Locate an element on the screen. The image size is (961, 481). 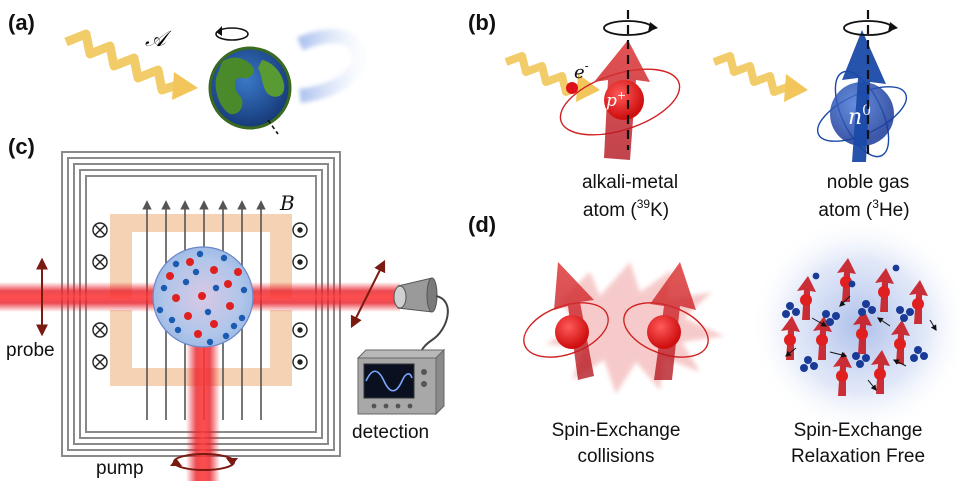
noble-spin-arrow-icon is located at coordinates (864, 96).